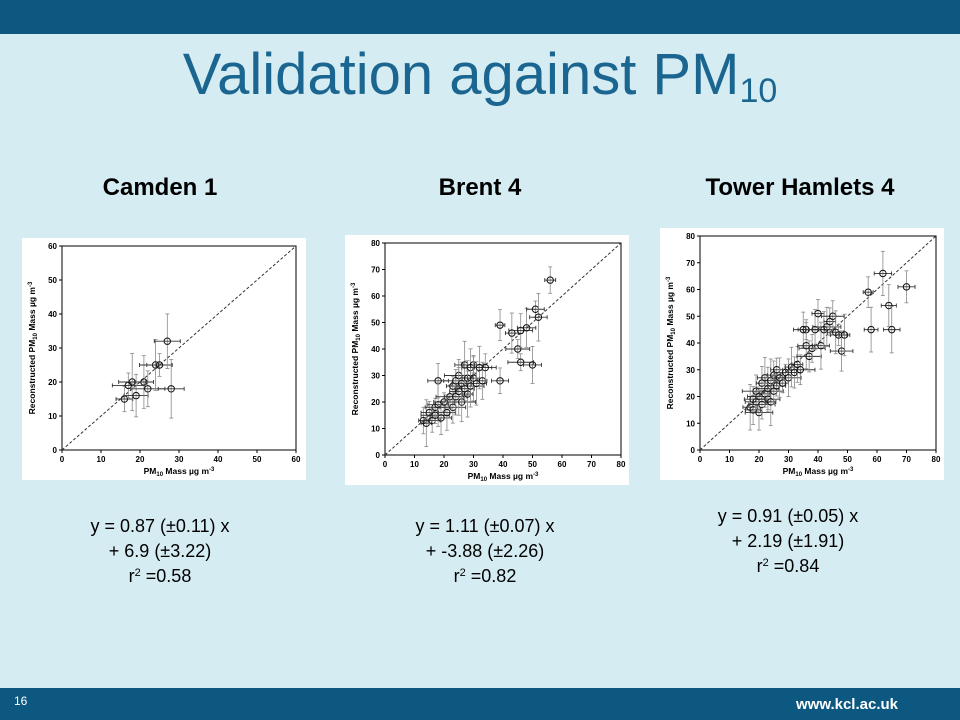 This screenshot has width=960, height=720. What do you see at coordinates (480, 17) in the screenshot?
I see `top-bar` at bounding box center [480, 17].